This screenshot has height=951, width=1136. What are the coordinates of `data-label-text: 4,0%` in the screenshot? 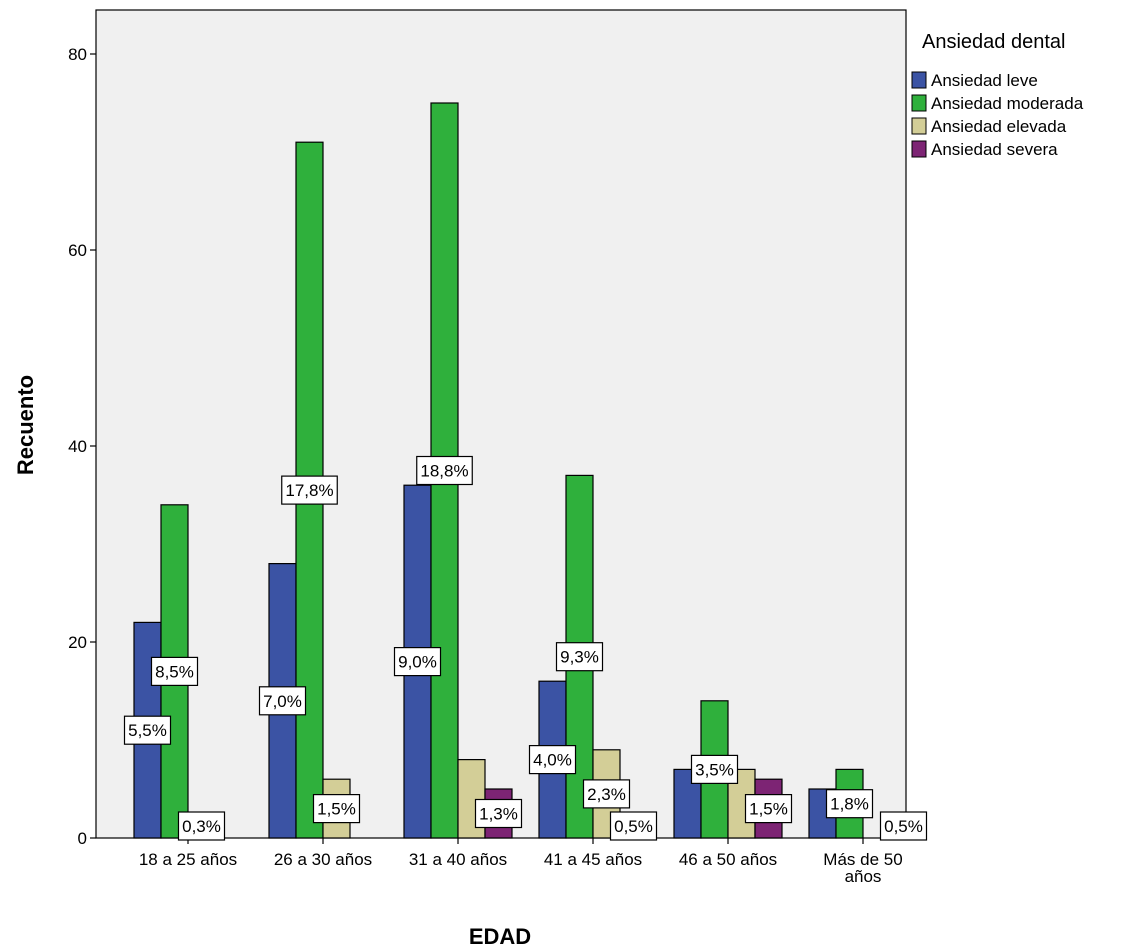 It's located at (552, 760).